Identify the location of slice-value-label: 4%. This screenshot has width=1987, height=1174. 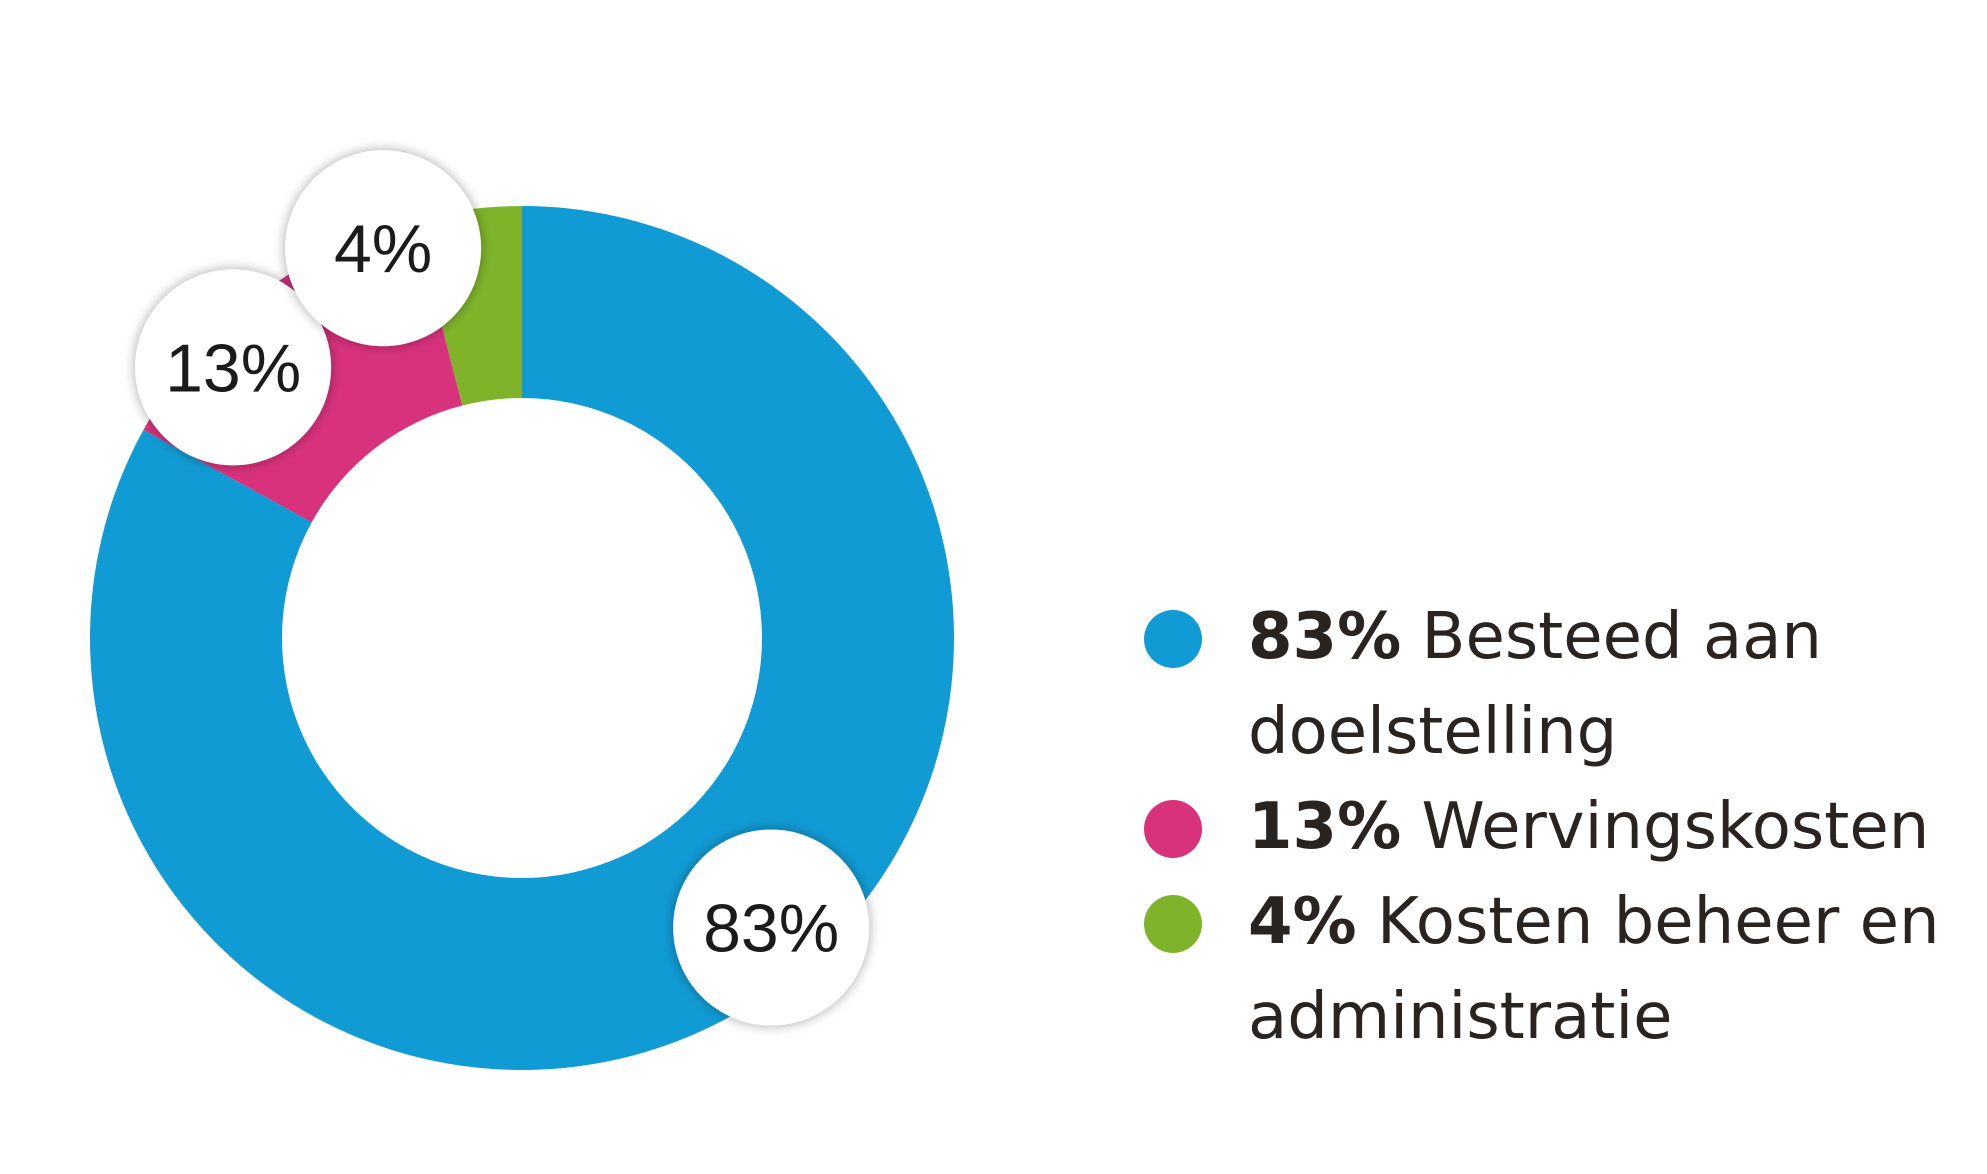
(383, 249).